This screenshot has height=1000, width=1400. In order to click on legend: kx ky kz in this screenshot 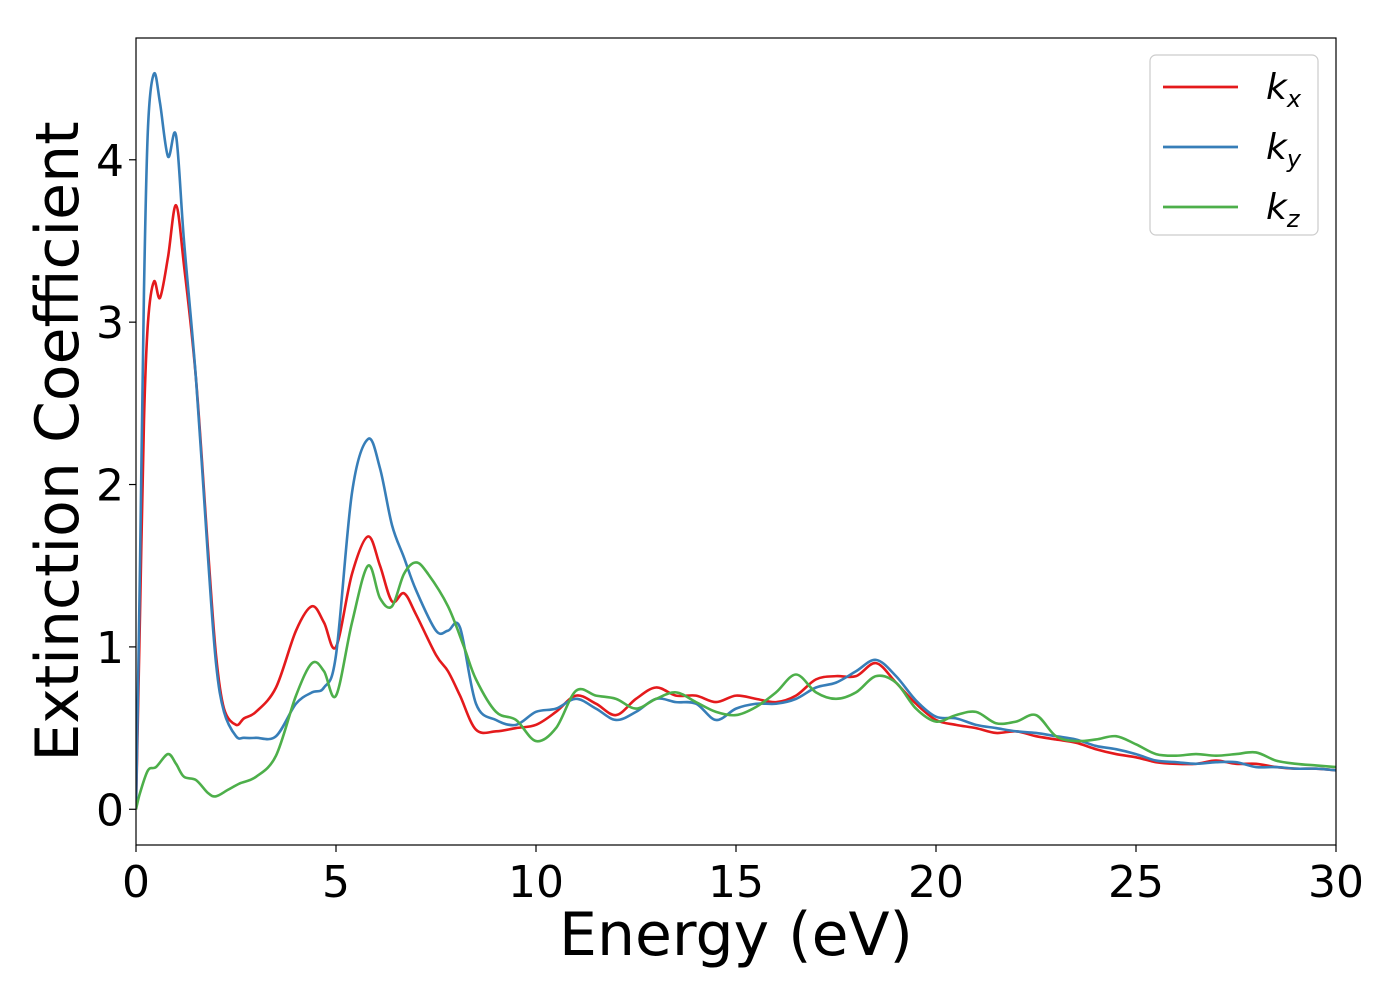, I will do `click(1234, 145)`.